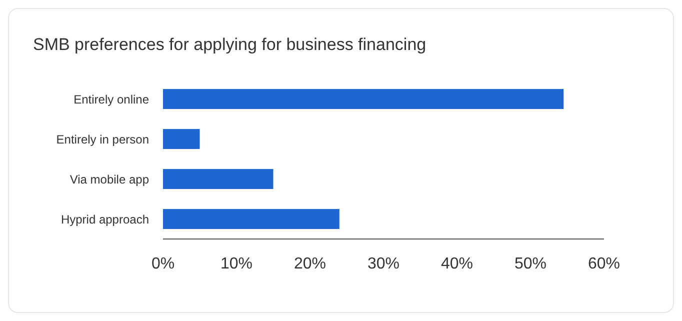  What do you see at coordinates (236, 263) in the screenshot?
I see `x-tick-label: 10%` at bounding box center [236, 263].